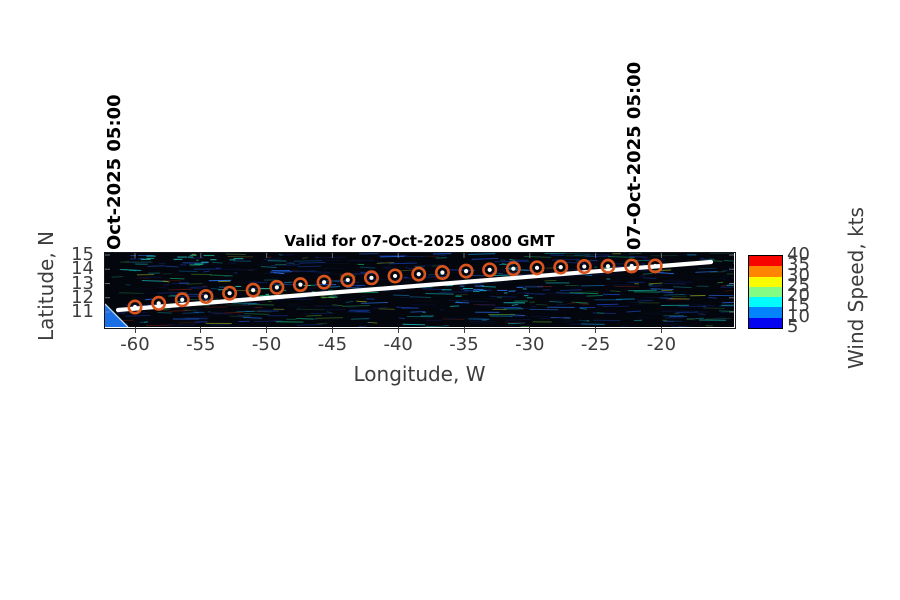 The height and width of the screenshot is (600, 900). What do you see at coordinates (661, 344) in the screenshot?
I see `x-tick-label: -20` at bounding box center [661, 344].